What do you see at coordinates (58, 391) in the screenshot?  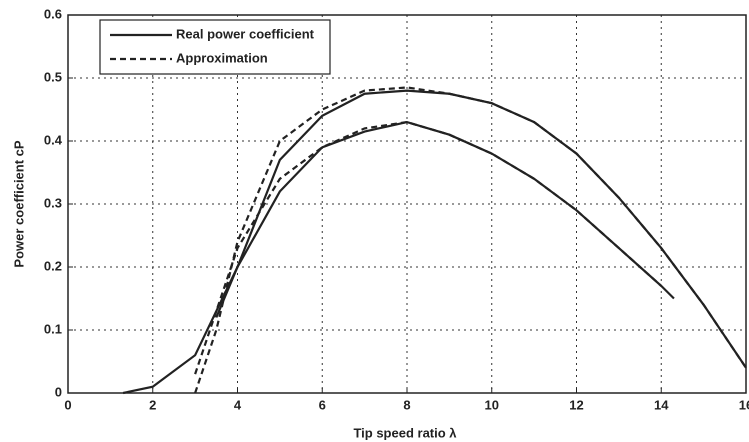 I see `y-tick-label: 0` at bounding box center [58, 391].